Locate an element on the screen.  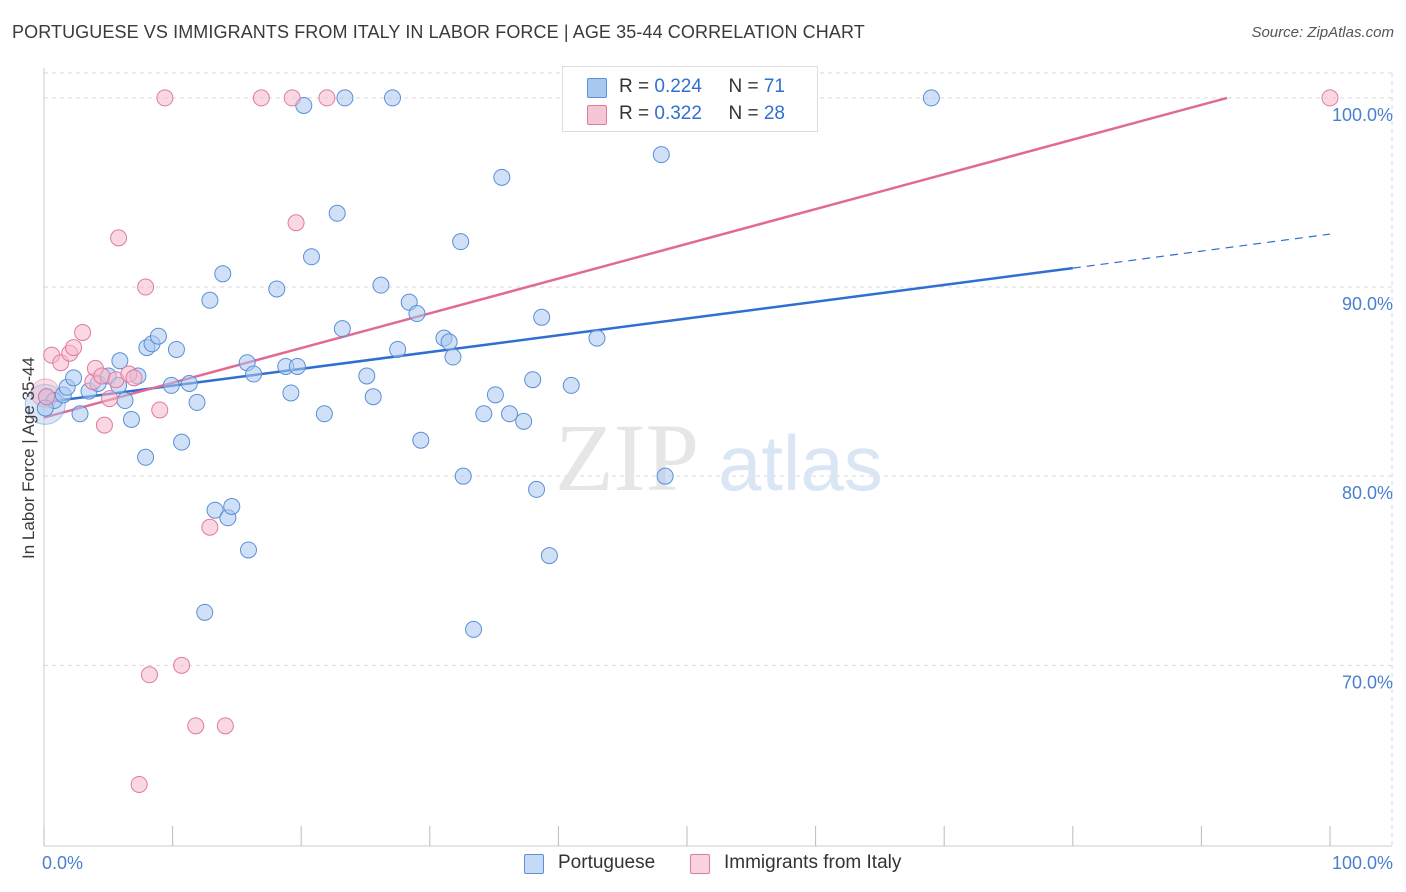
y-tick-label: 70.0% is located at coordinates (1367, 682).